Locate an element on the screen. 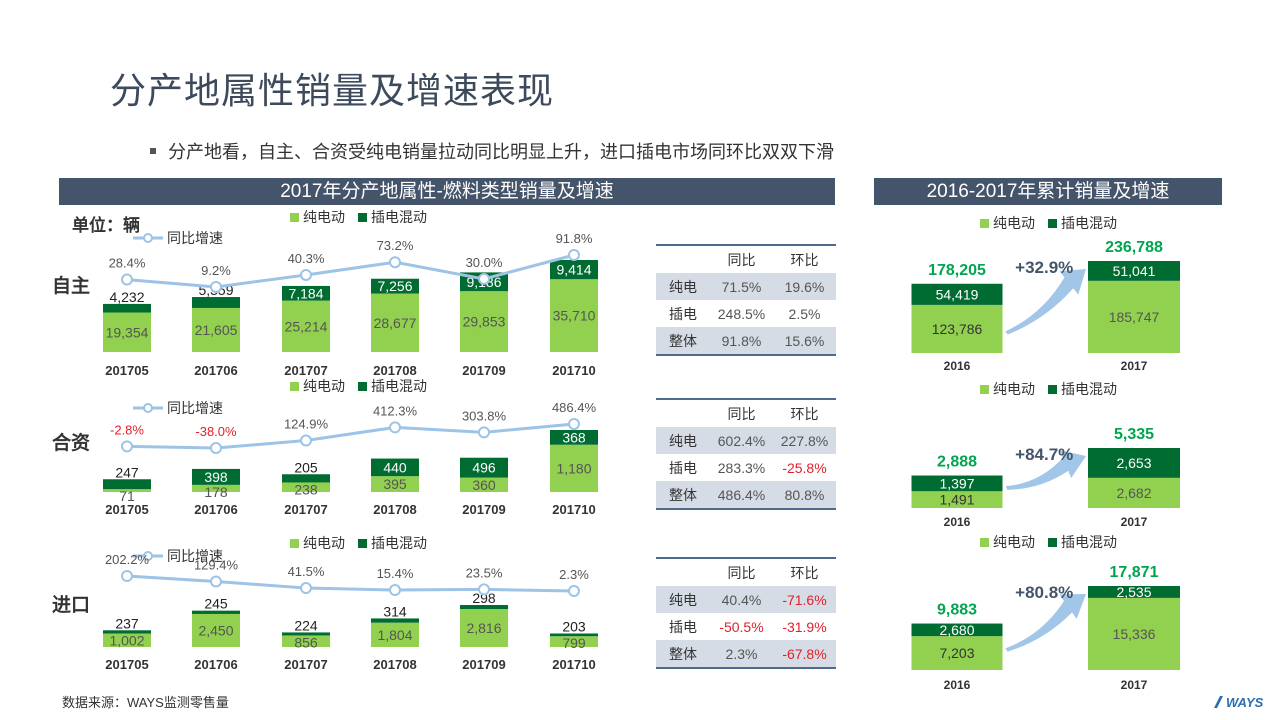 The width and height of the screenshot is (1280, 720). left-section-header: 2017年分产地属性-燃料类型销量及增速 is located at coordinates (447, 191).